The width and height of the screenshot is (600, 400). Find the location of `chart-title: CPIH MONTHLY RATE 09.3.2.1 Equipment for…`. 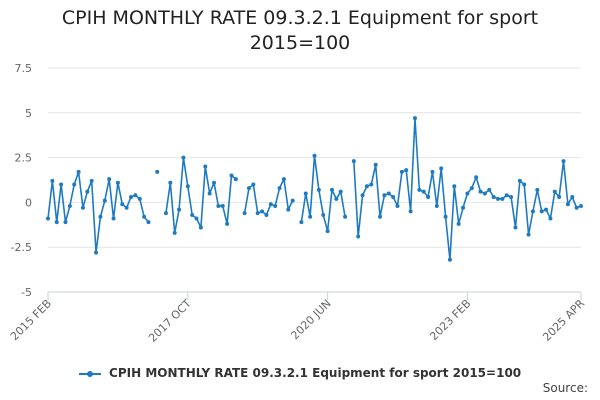

chart-title: CPIH MONTHLY RATE 09.3.2.1 Equipment for… is located at coordinates (300, 31).